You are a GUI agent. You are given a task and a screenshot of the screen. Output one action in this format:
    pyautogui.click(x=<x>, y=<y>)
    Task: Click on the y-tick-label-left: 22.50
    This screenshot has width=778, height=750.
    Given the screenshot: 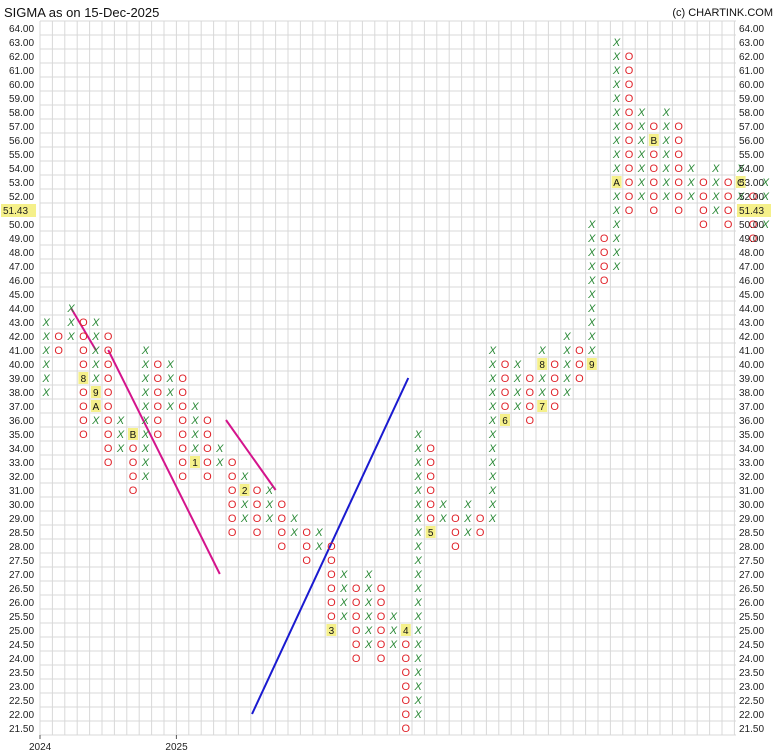 What is the action you would take?
    pyautogui.click(x=21, y=701)
    